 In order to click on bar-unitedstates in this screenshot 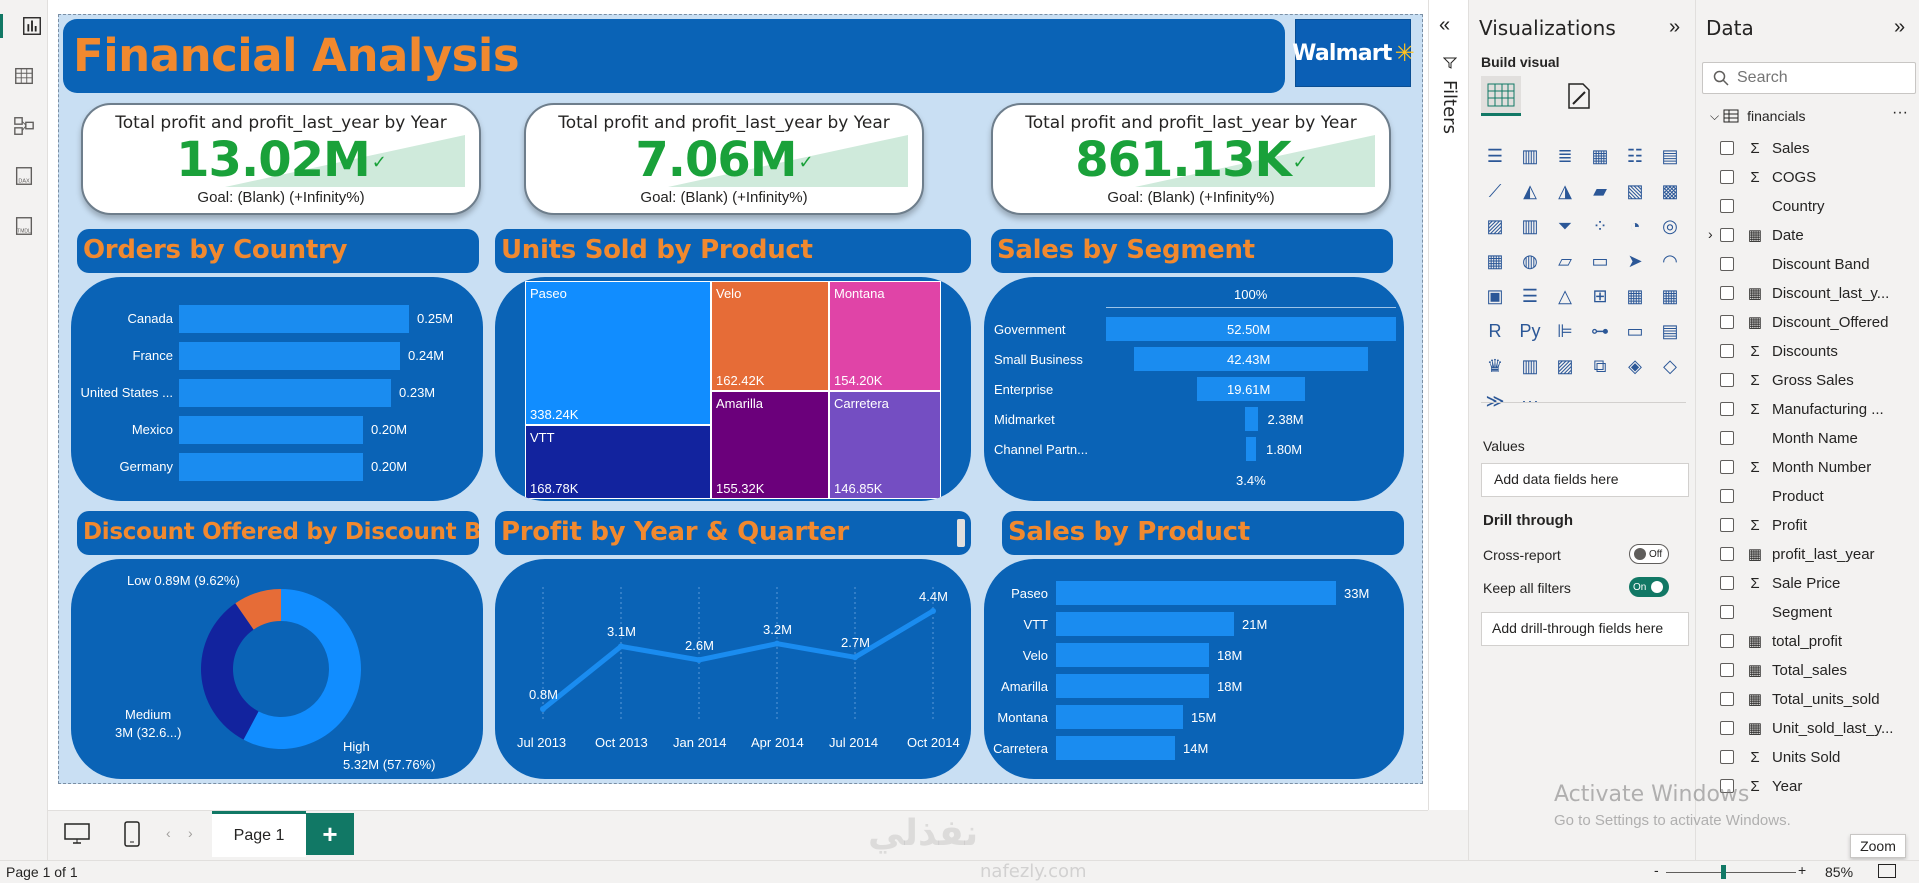, I will do `click(285, 393)`.